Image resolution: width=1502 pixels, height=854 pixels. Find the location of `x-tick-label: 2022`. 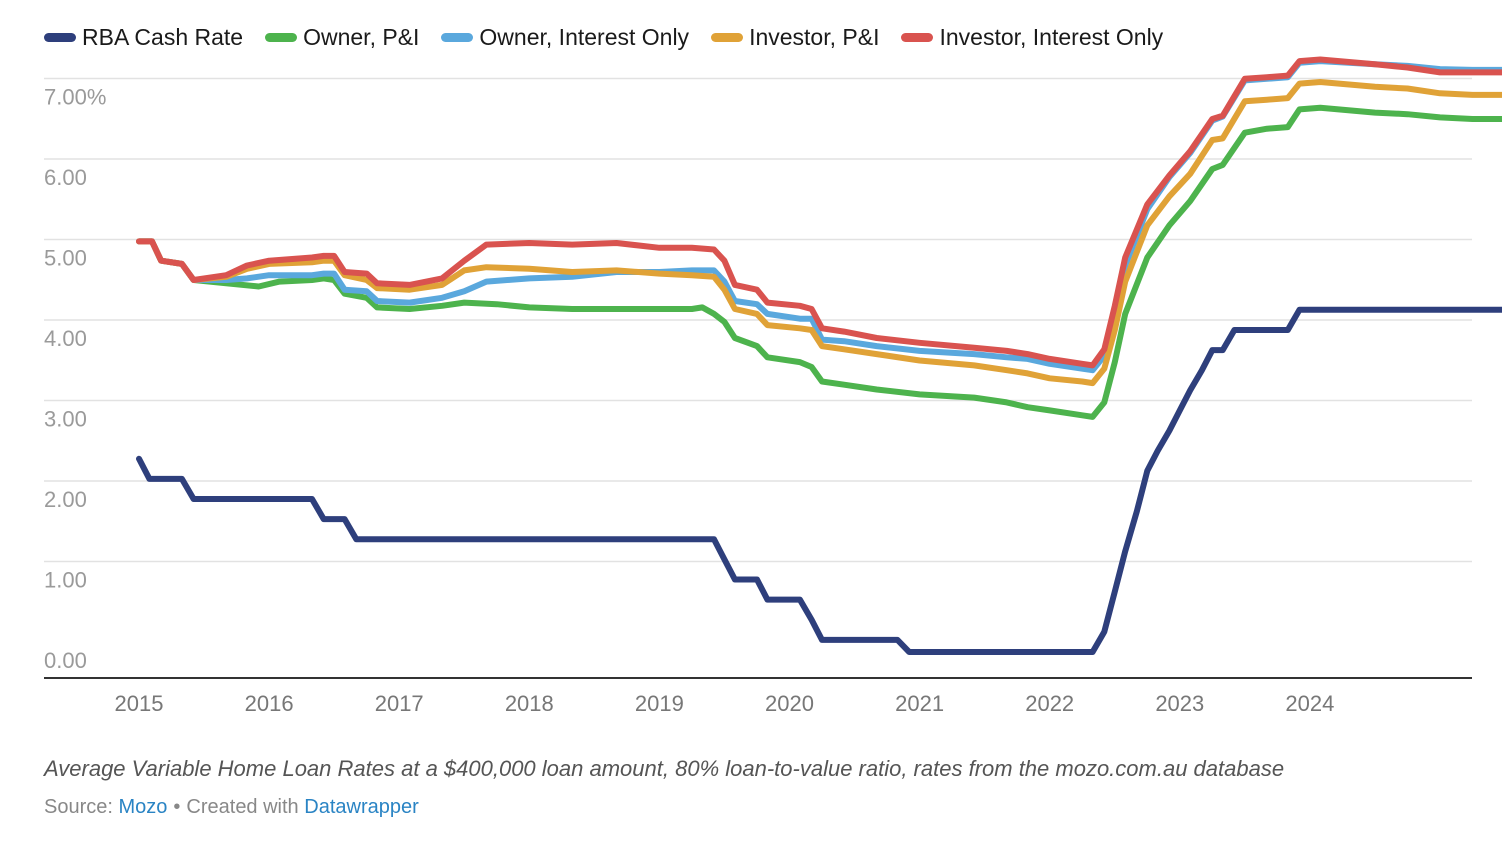

x-tick-label: 2022 is located at coordinates (1049, 703).